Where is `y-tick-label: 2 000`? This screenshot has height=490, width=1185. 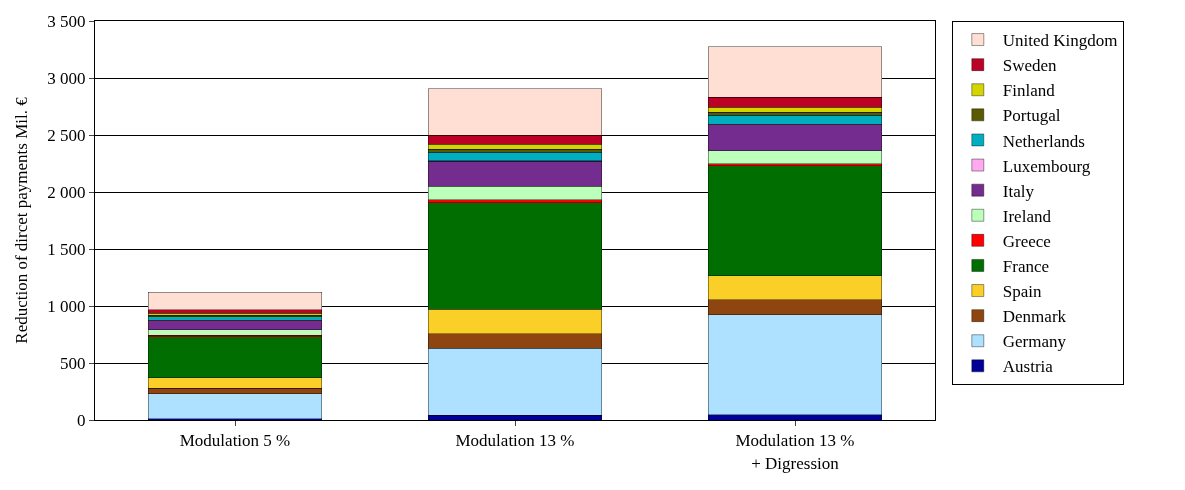 y-tick-label: 2 000 is located at coordinates (66, 192).